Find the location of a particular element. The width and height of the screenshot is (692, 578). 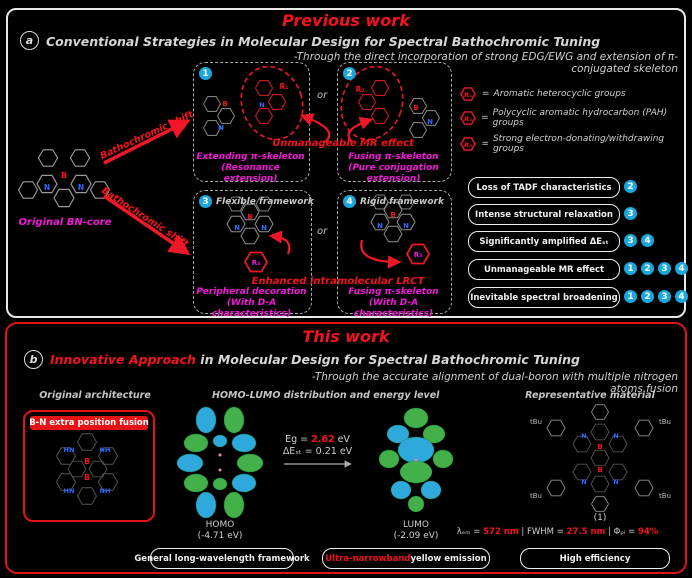

caption-line: Fusing π-skeleton is located at coordinates (393, 157).